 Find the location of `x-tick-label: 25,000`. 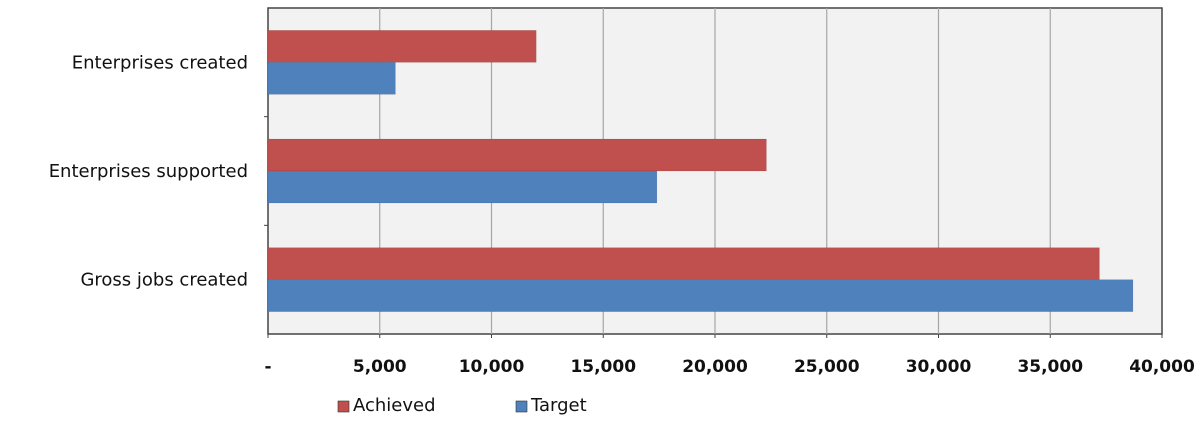

x-tick-label: 25,000 is located at coordinates (827, 367).